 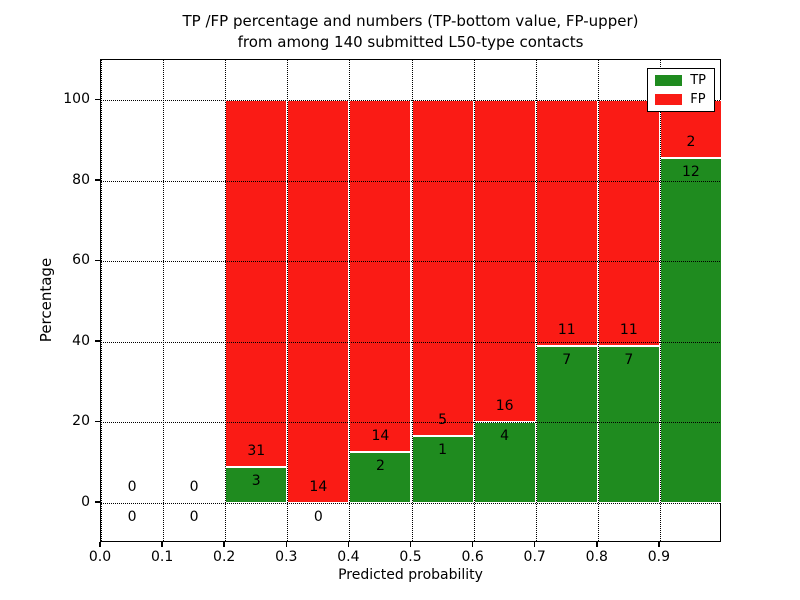 What do you see at coordinates (443, 449) in the screenshot?
I see `tp-count-label: 1` at bounding box center [443, 449].